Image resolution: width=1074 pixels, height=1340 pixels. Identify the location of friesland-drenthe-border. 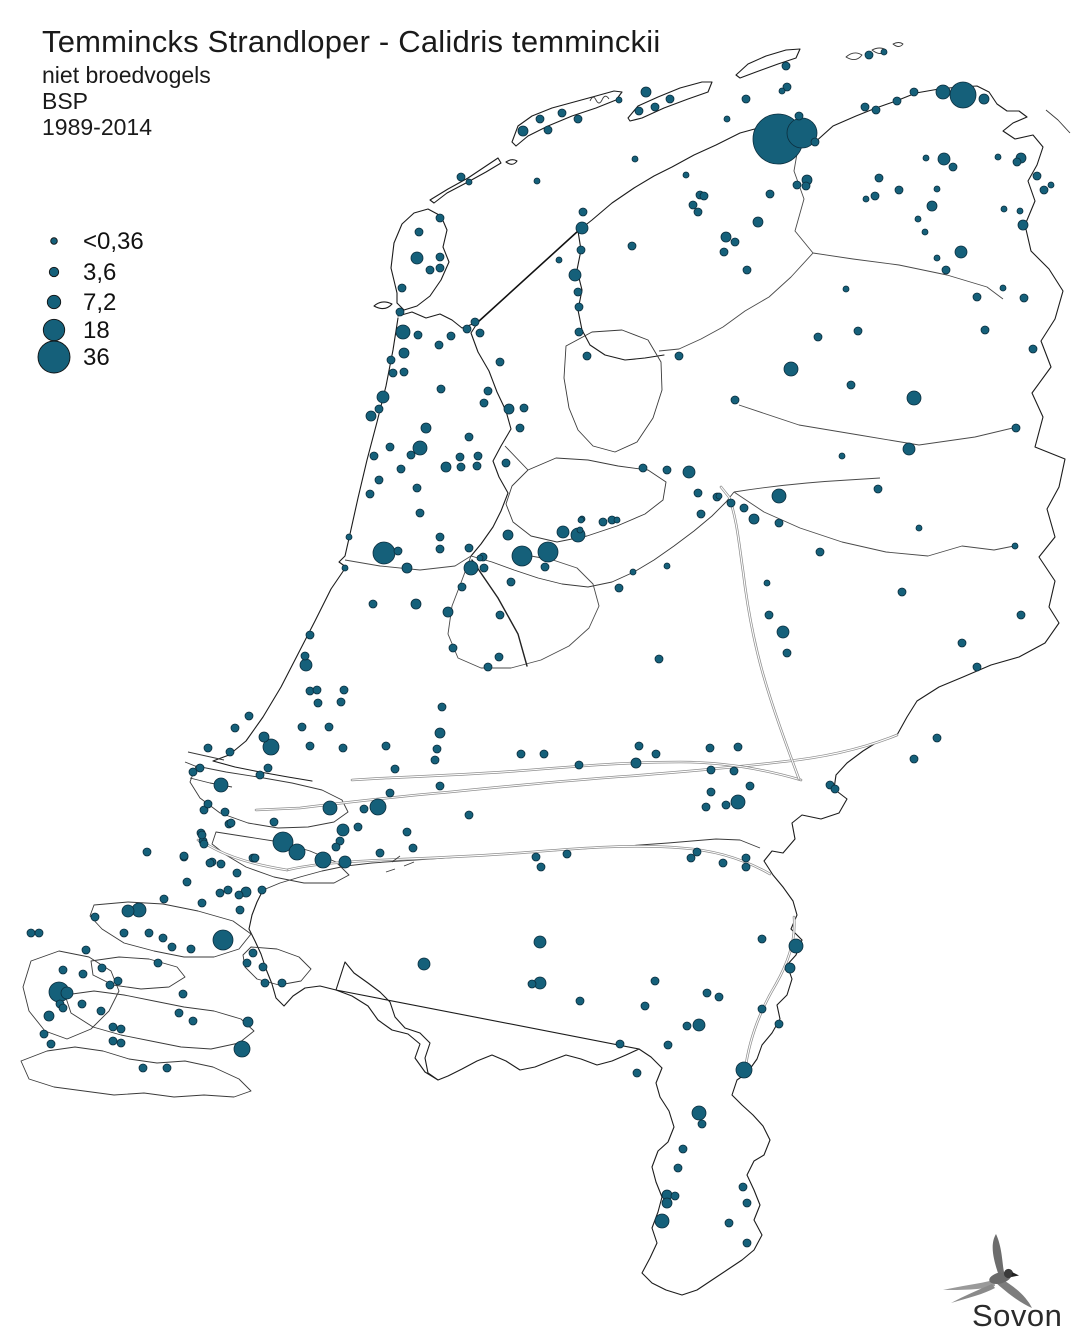
(736, 302).